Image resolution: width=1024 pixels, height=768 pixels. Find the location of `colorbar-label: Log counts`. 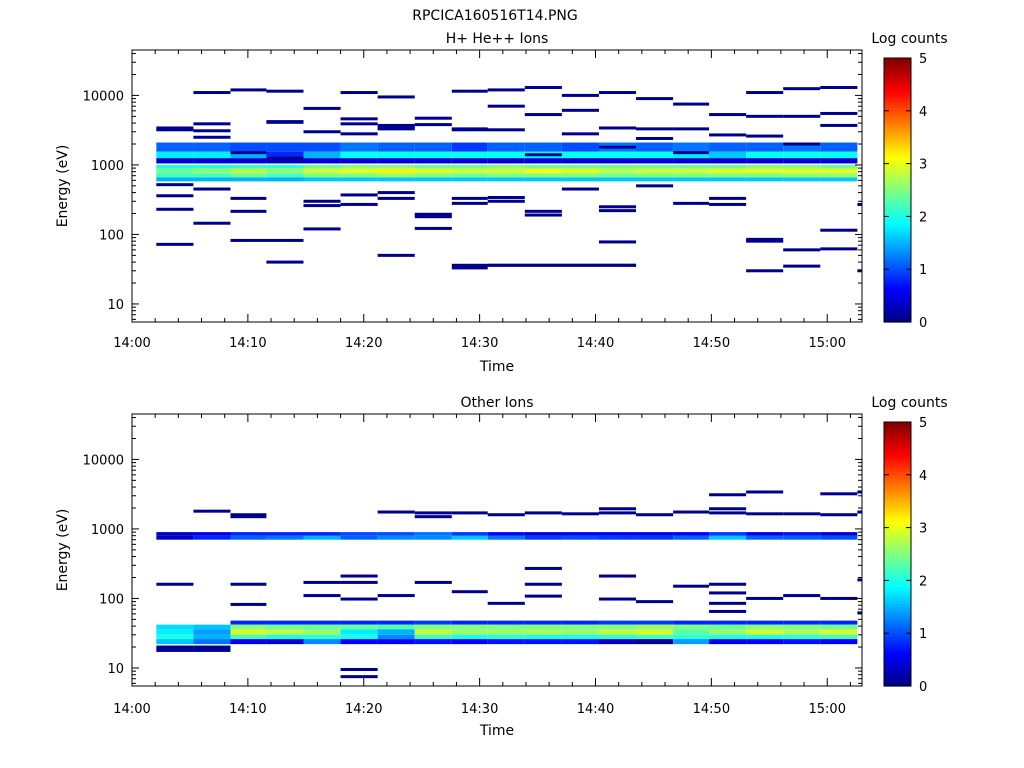

colorbar-label: Log counts is located at coordinates (909, 39).